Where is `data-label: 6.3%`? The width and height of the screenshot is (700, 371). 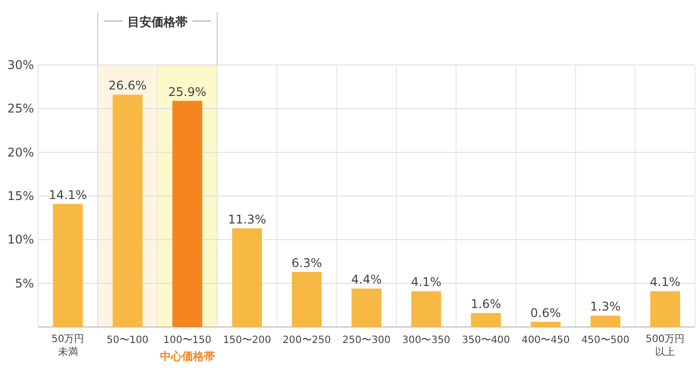 data-label: 6.3% is located at coordinates (307, 263).